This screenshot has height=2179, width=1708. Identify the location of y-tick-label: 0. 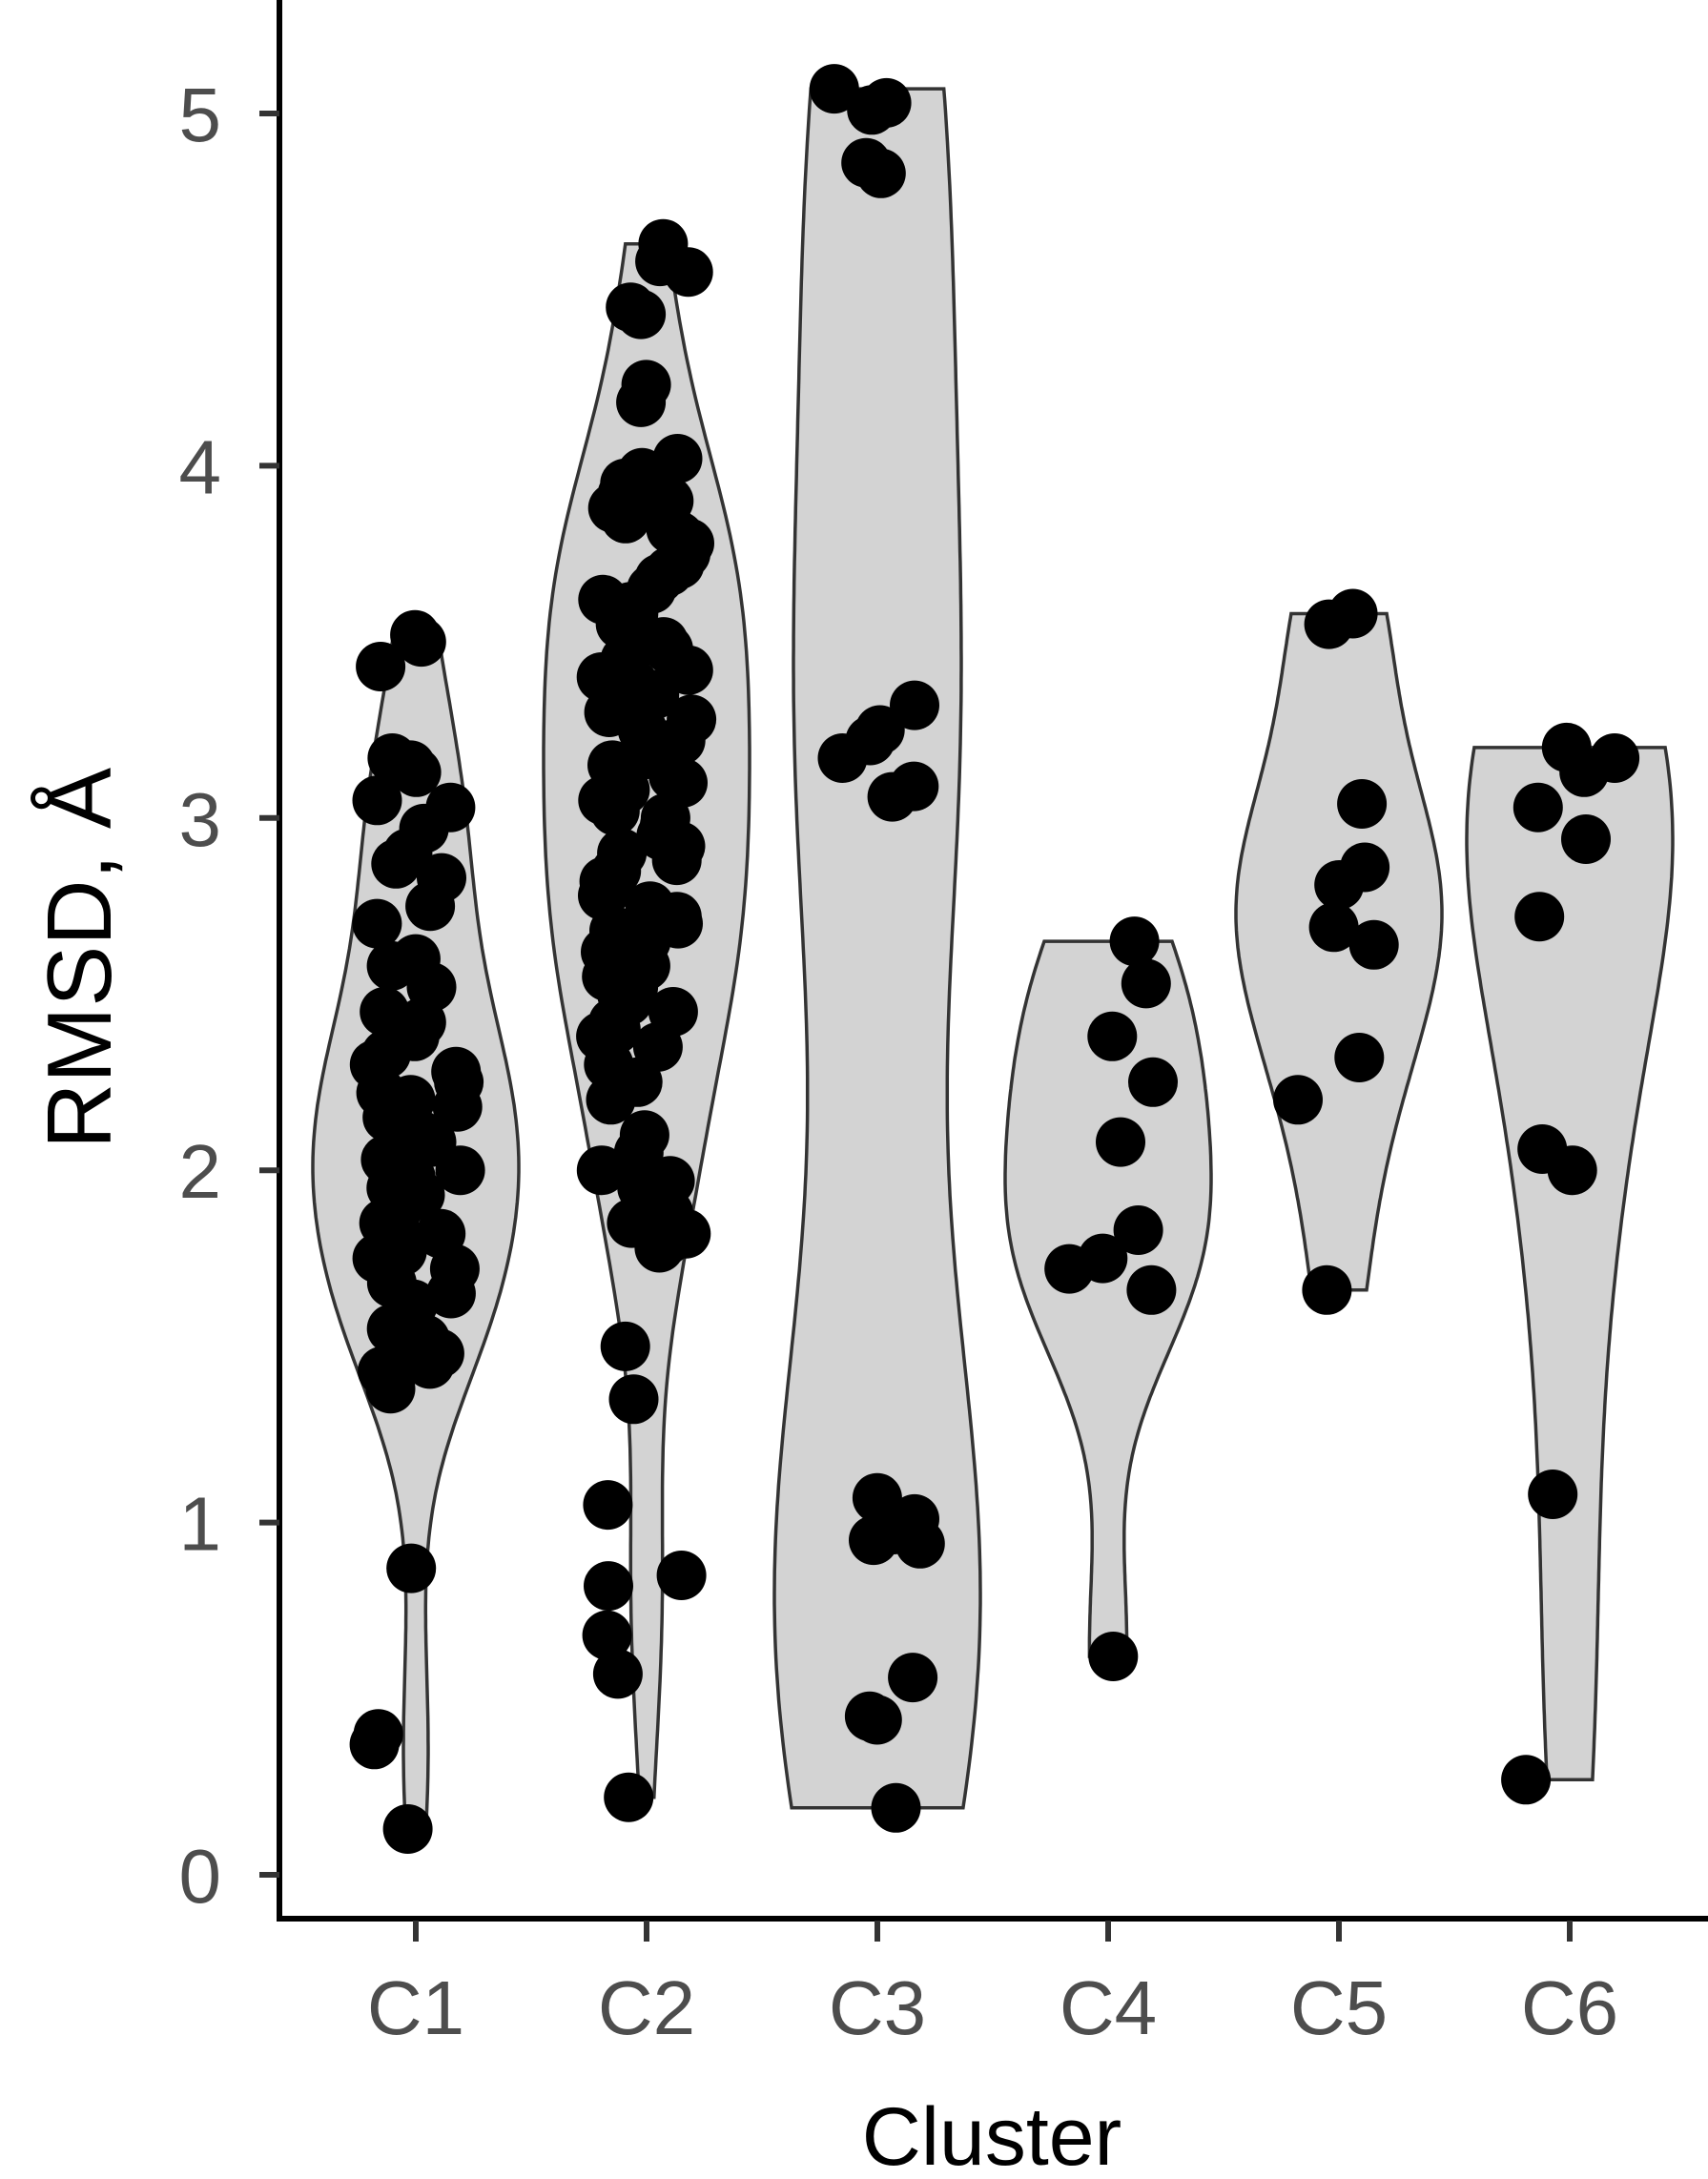
(200, 1877).